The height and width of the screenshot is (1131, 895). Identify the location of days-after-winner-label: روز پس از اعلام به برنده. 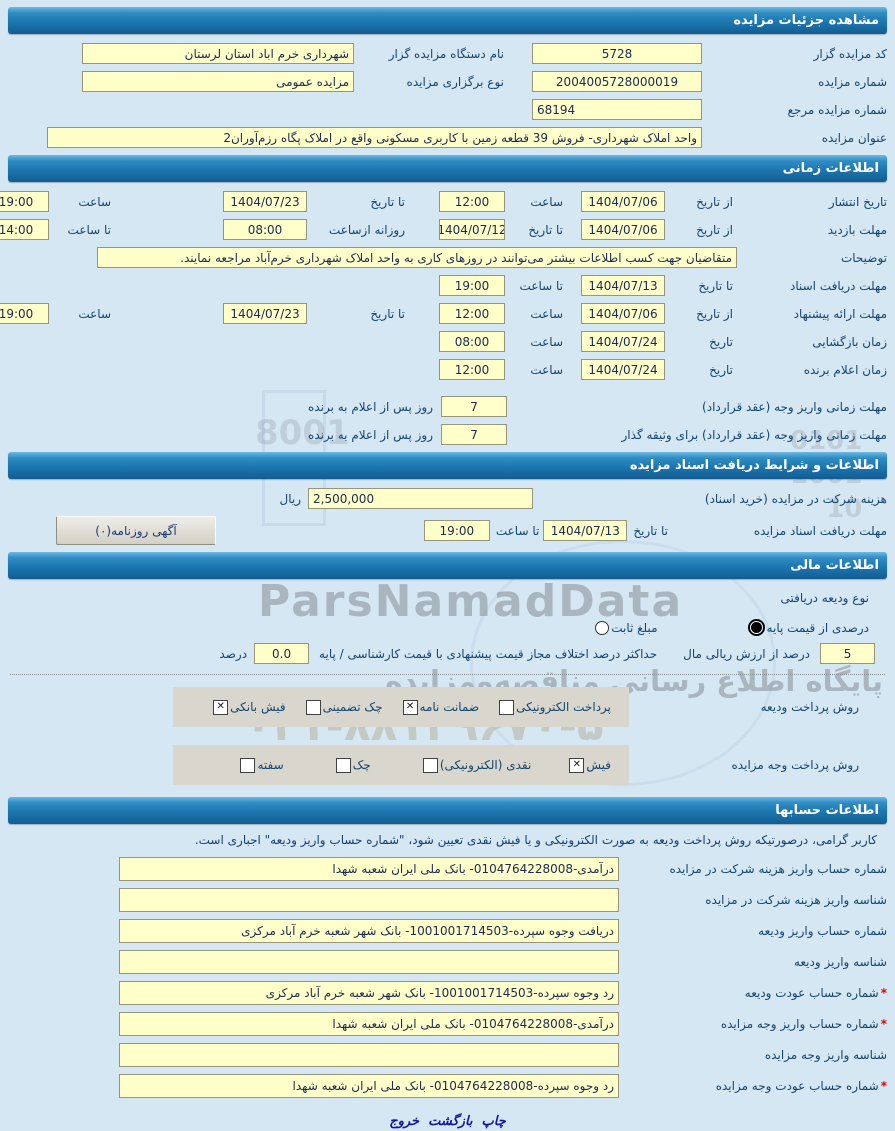
(370, 434).